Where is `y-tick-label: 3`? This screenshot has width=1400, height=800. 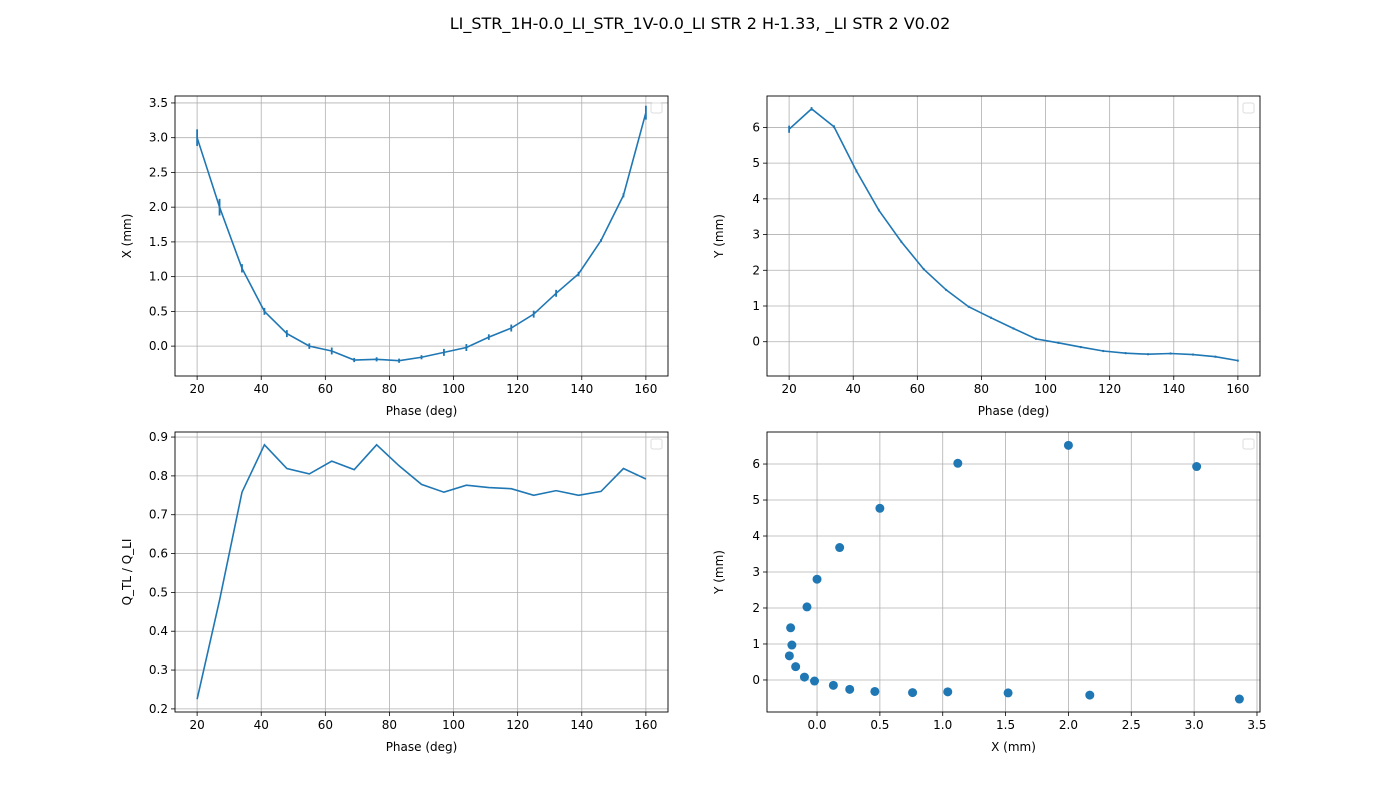
y-tick-label: 3 is located at coordinates (756, 235).